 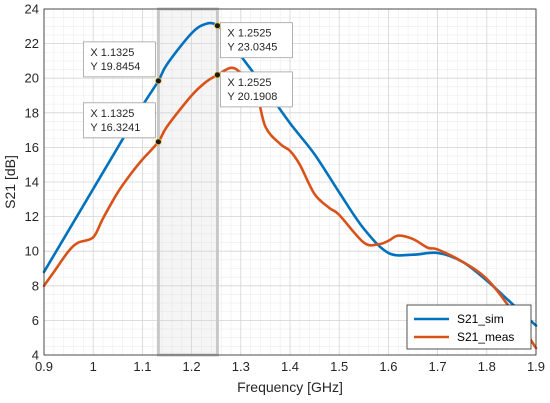 What do you see at coordinates (115, 67) in the screenshot?
I see `datatip-y-text: Y 19.8454` at bounding box center [115, 67].